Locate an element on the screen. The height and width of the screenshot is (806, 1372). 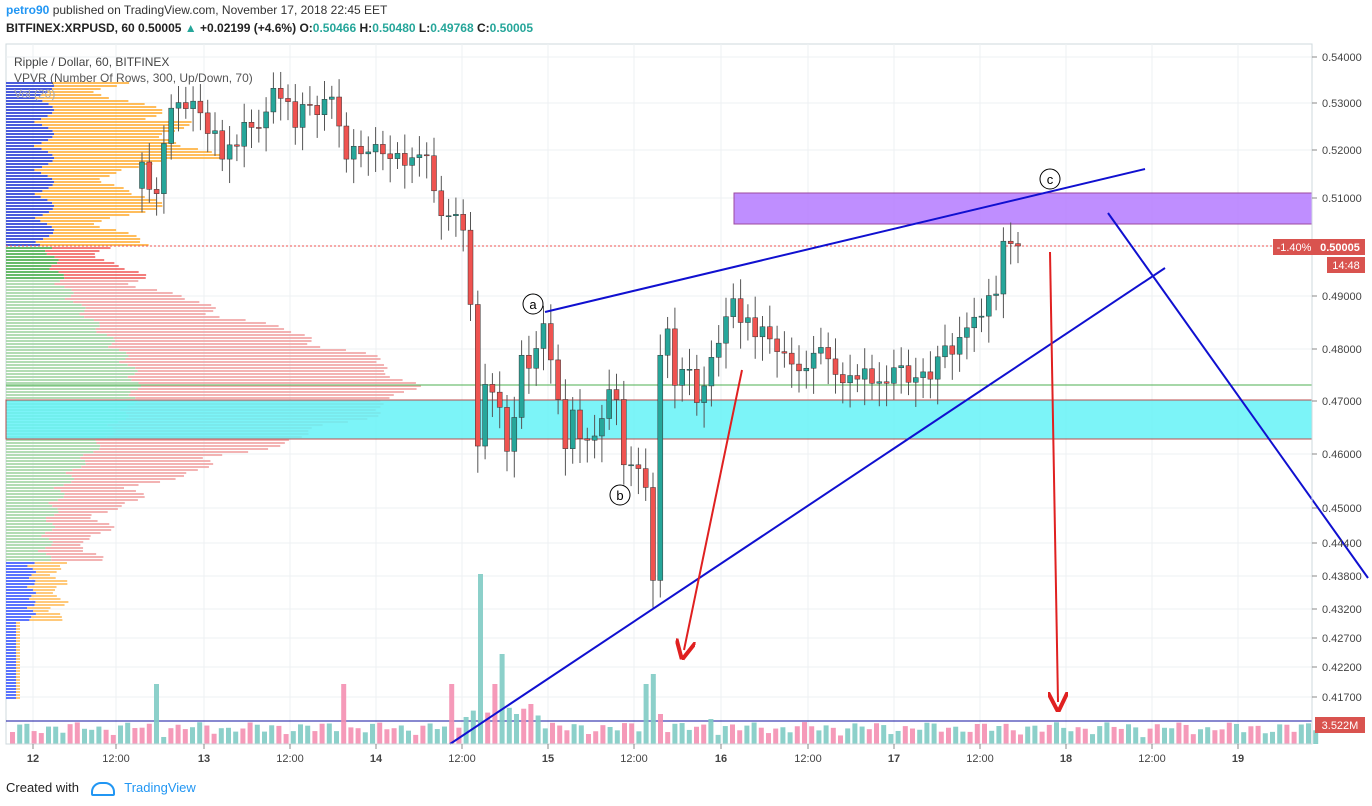
projection-line is located at coordinates (1238, 395).